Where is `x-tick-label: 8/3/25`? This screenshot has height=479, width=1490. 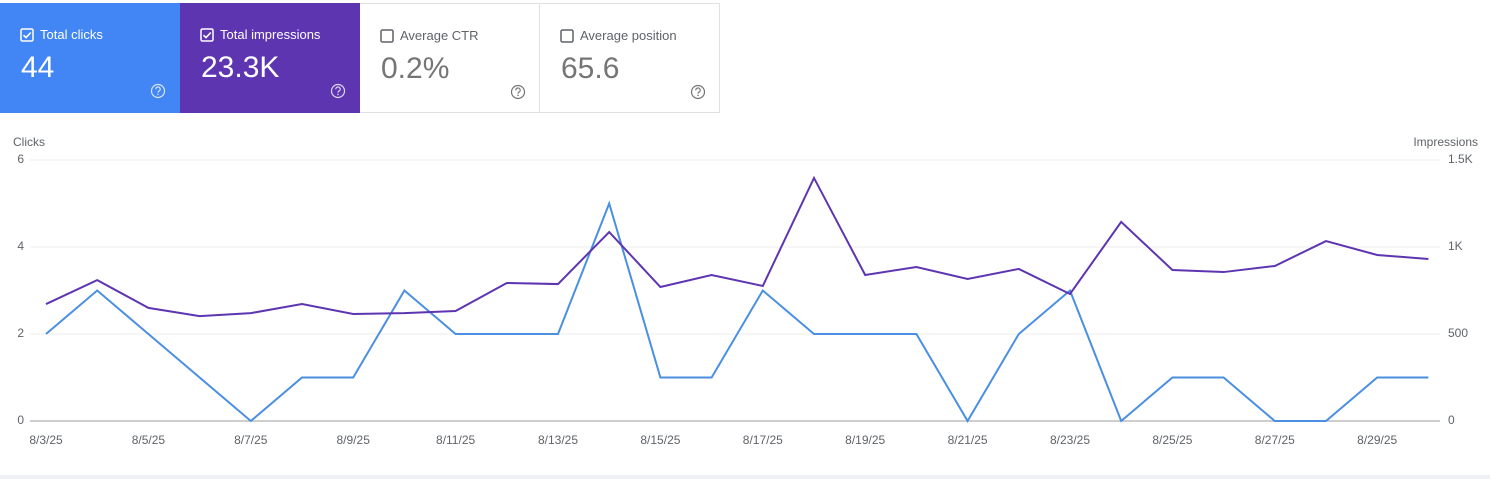
x-tick-label: 8/3/25 is located at coordinates (46, 440).